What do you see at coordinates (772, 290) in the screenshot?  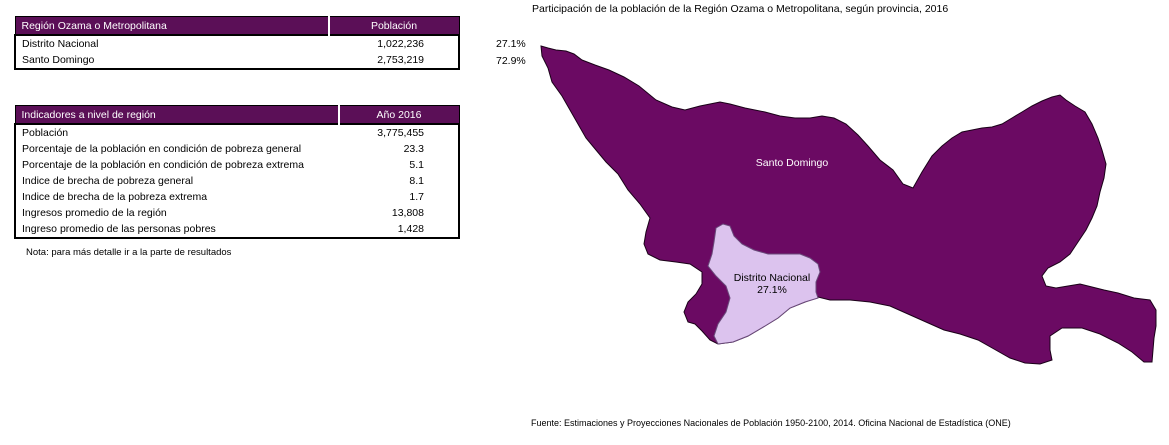 I see `label-distrito-nacional-percent: 27.1%` at bounding box center [772, 290].